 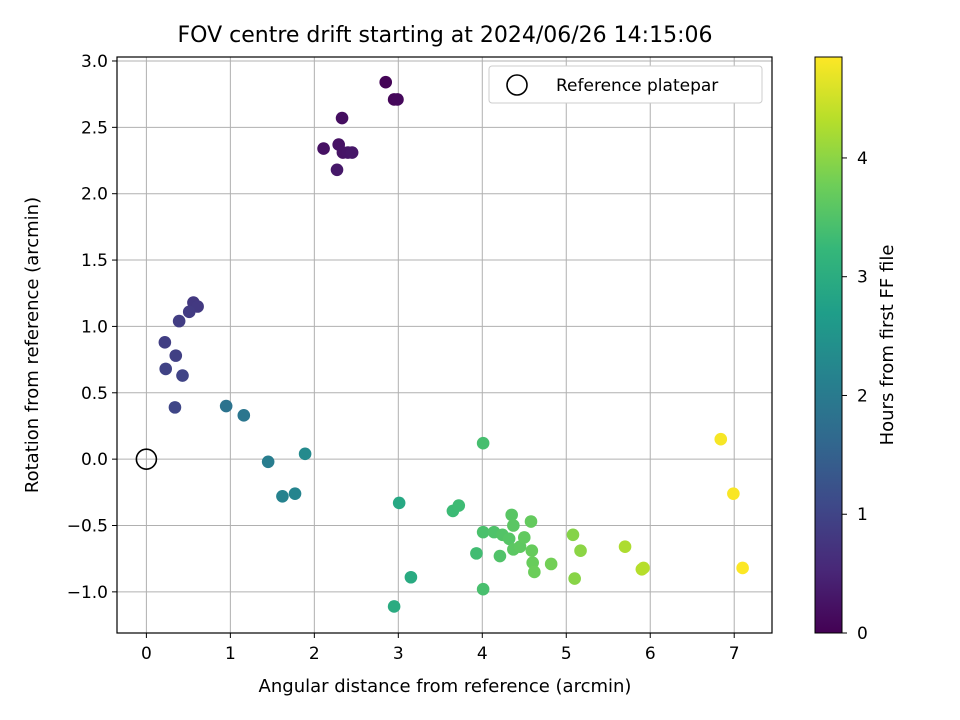 I want to click on x-tick-label: 7, so click(x=734, y=654).